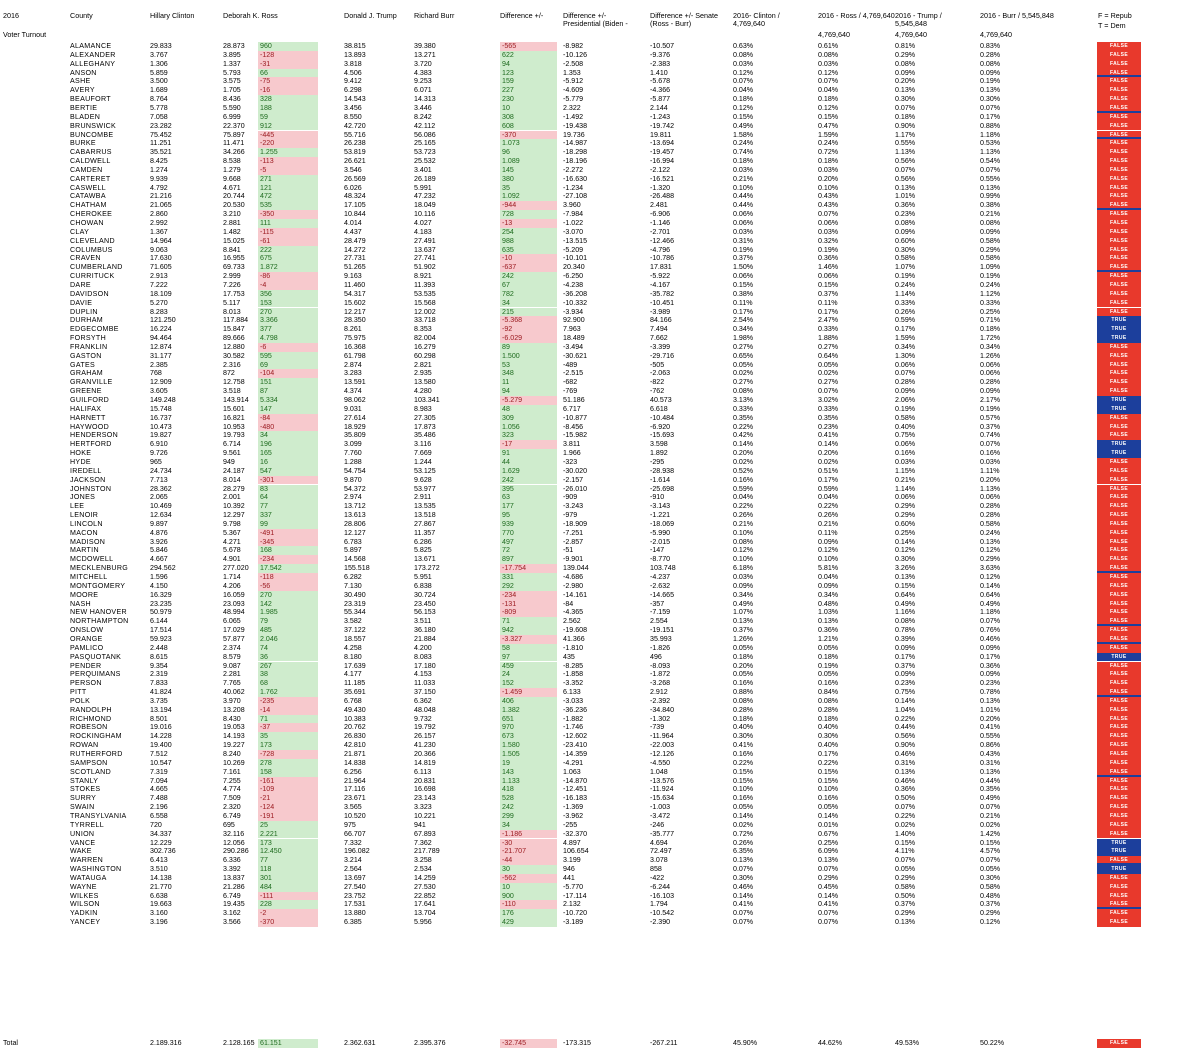 This screenshot has height=1062, width=1196. Describe the element at coordinates (743, 762) in the screenshot. I see `pct-clinton: 0.22%` at that location.